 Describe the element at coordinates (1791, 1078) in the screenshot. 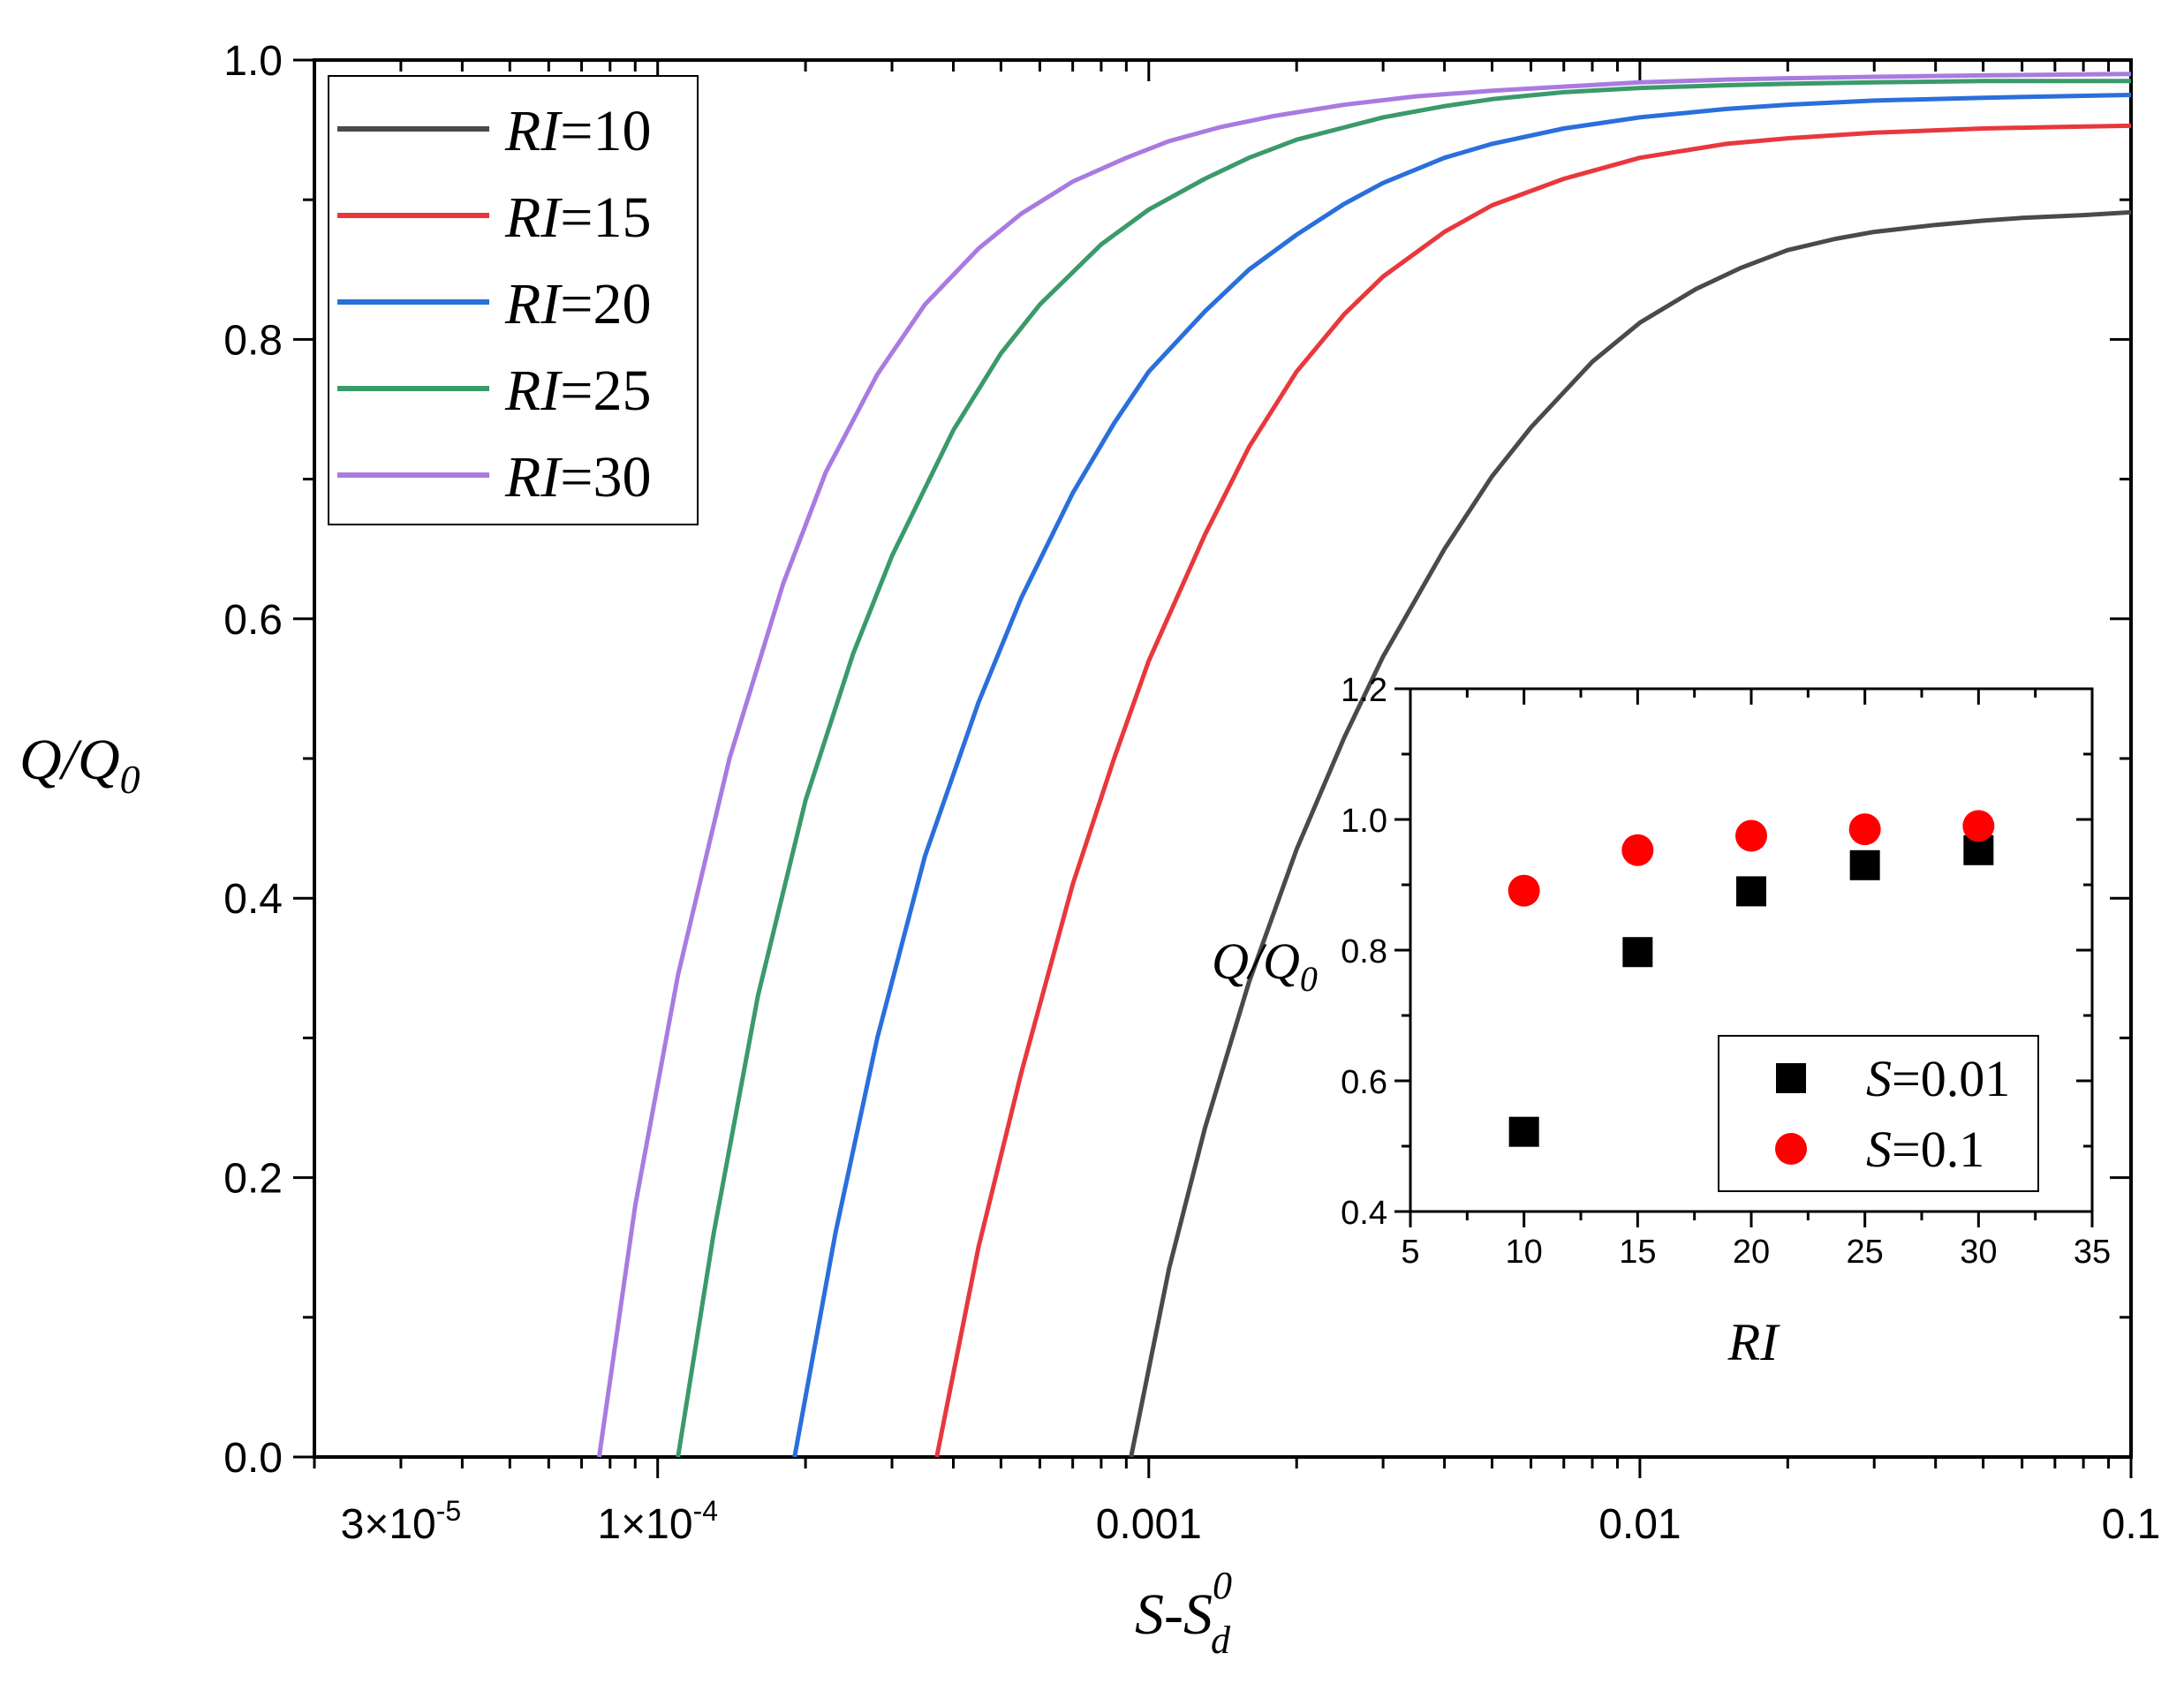

I see `inset-legend-marker-square` at that location.